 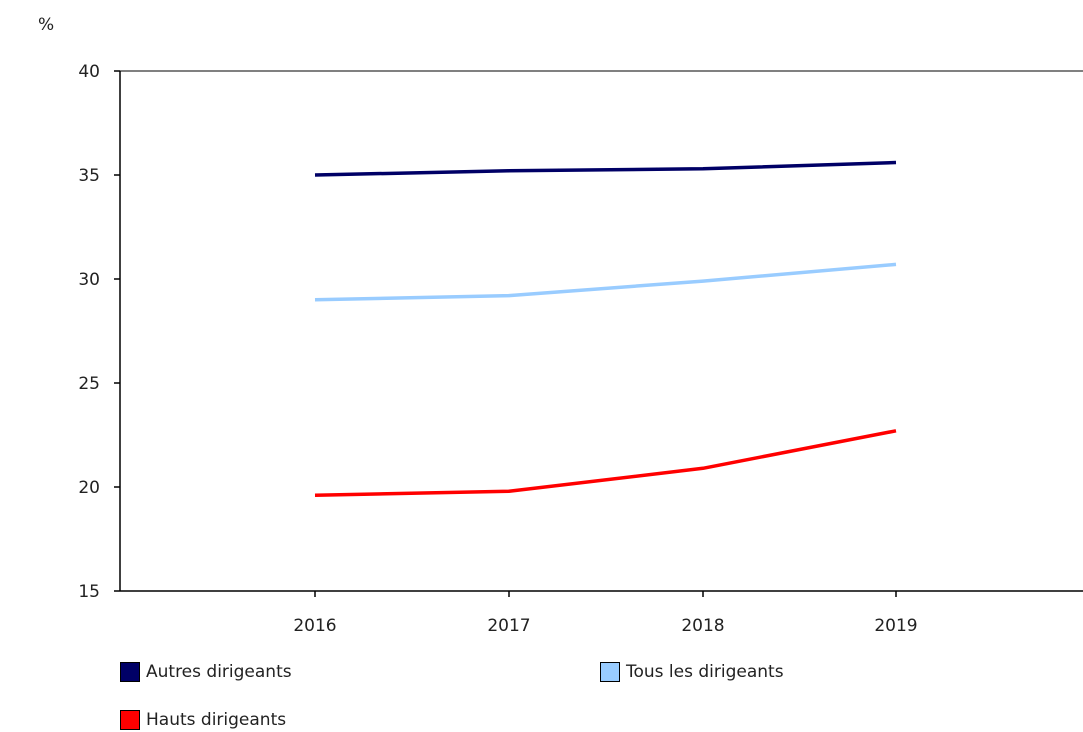 What do you see at coordinates (605, 613) in the screenshot?
I see `x-axis-ticks: 2016 2017 2018 2019` at bounding box center [605, 613].